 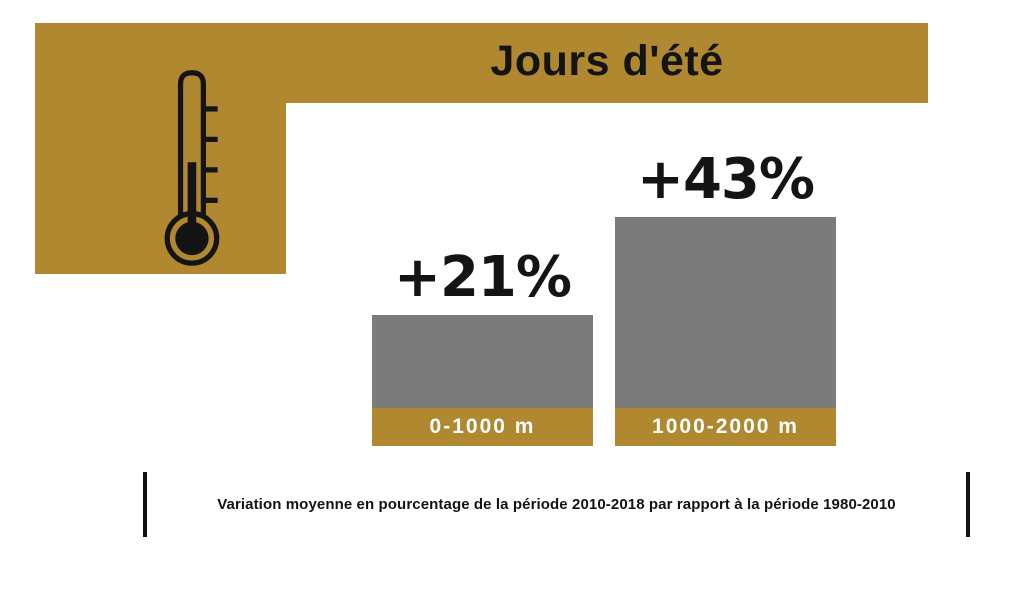 What do you see at coordinates (607, 60) in the screenshot?
I see `page-title: Jours d'été` at bounding box center [607, 60].